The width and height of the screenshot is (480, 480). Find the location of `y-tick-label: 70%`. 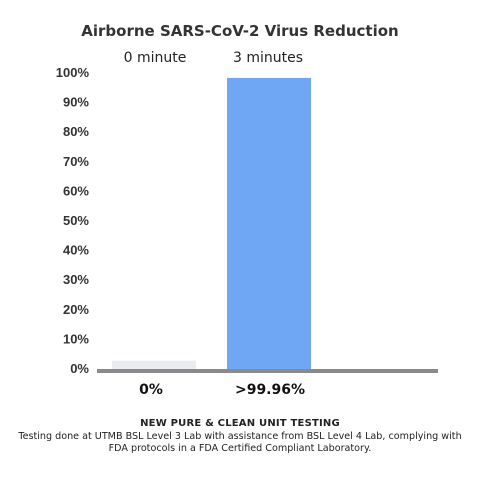

y-tick-label: 70% is located at coordinates (76, 161).